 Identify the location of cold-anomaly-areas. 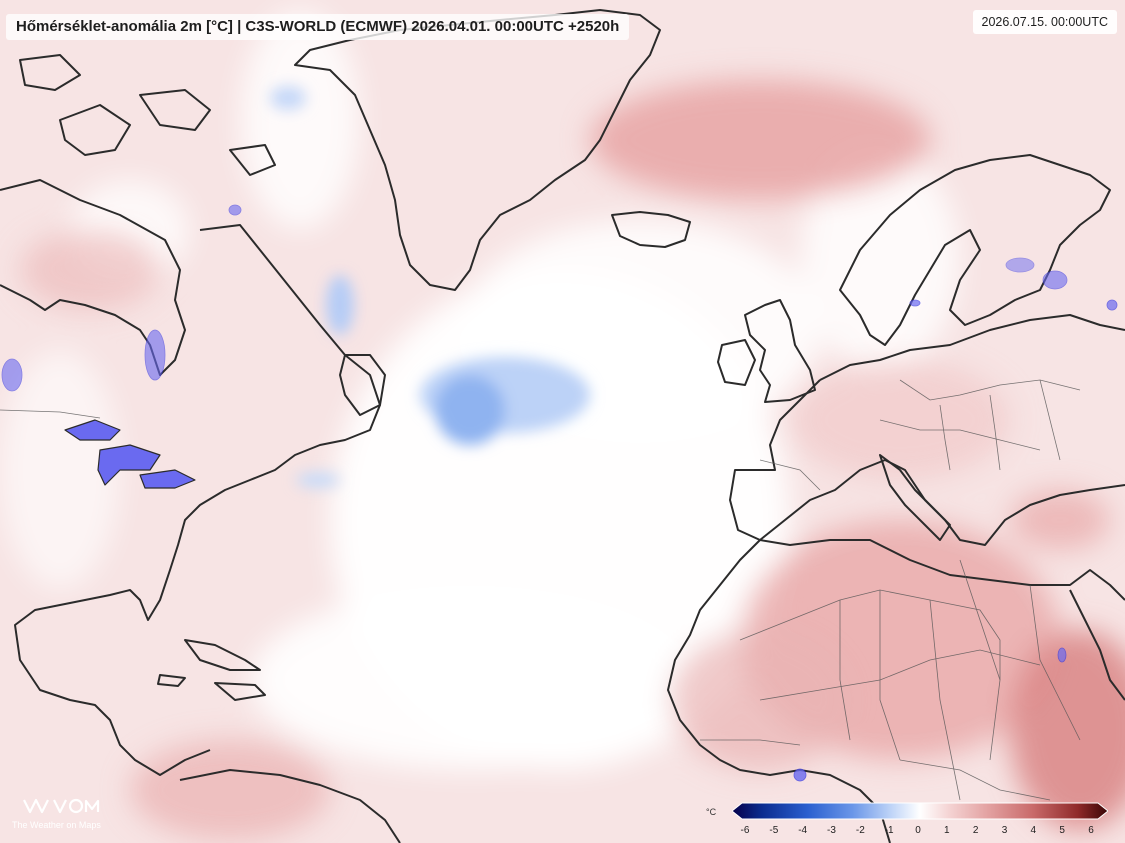
(430, 287).